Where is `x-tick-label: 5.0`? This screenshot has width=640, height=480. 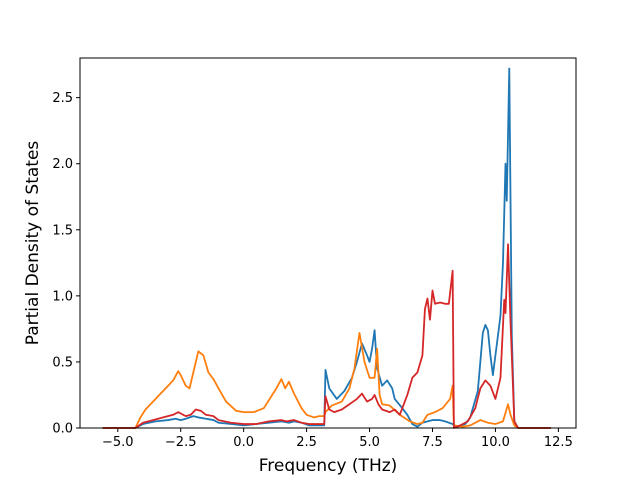
x-tick-label: 5.0 is located at coordinates (369, 442).